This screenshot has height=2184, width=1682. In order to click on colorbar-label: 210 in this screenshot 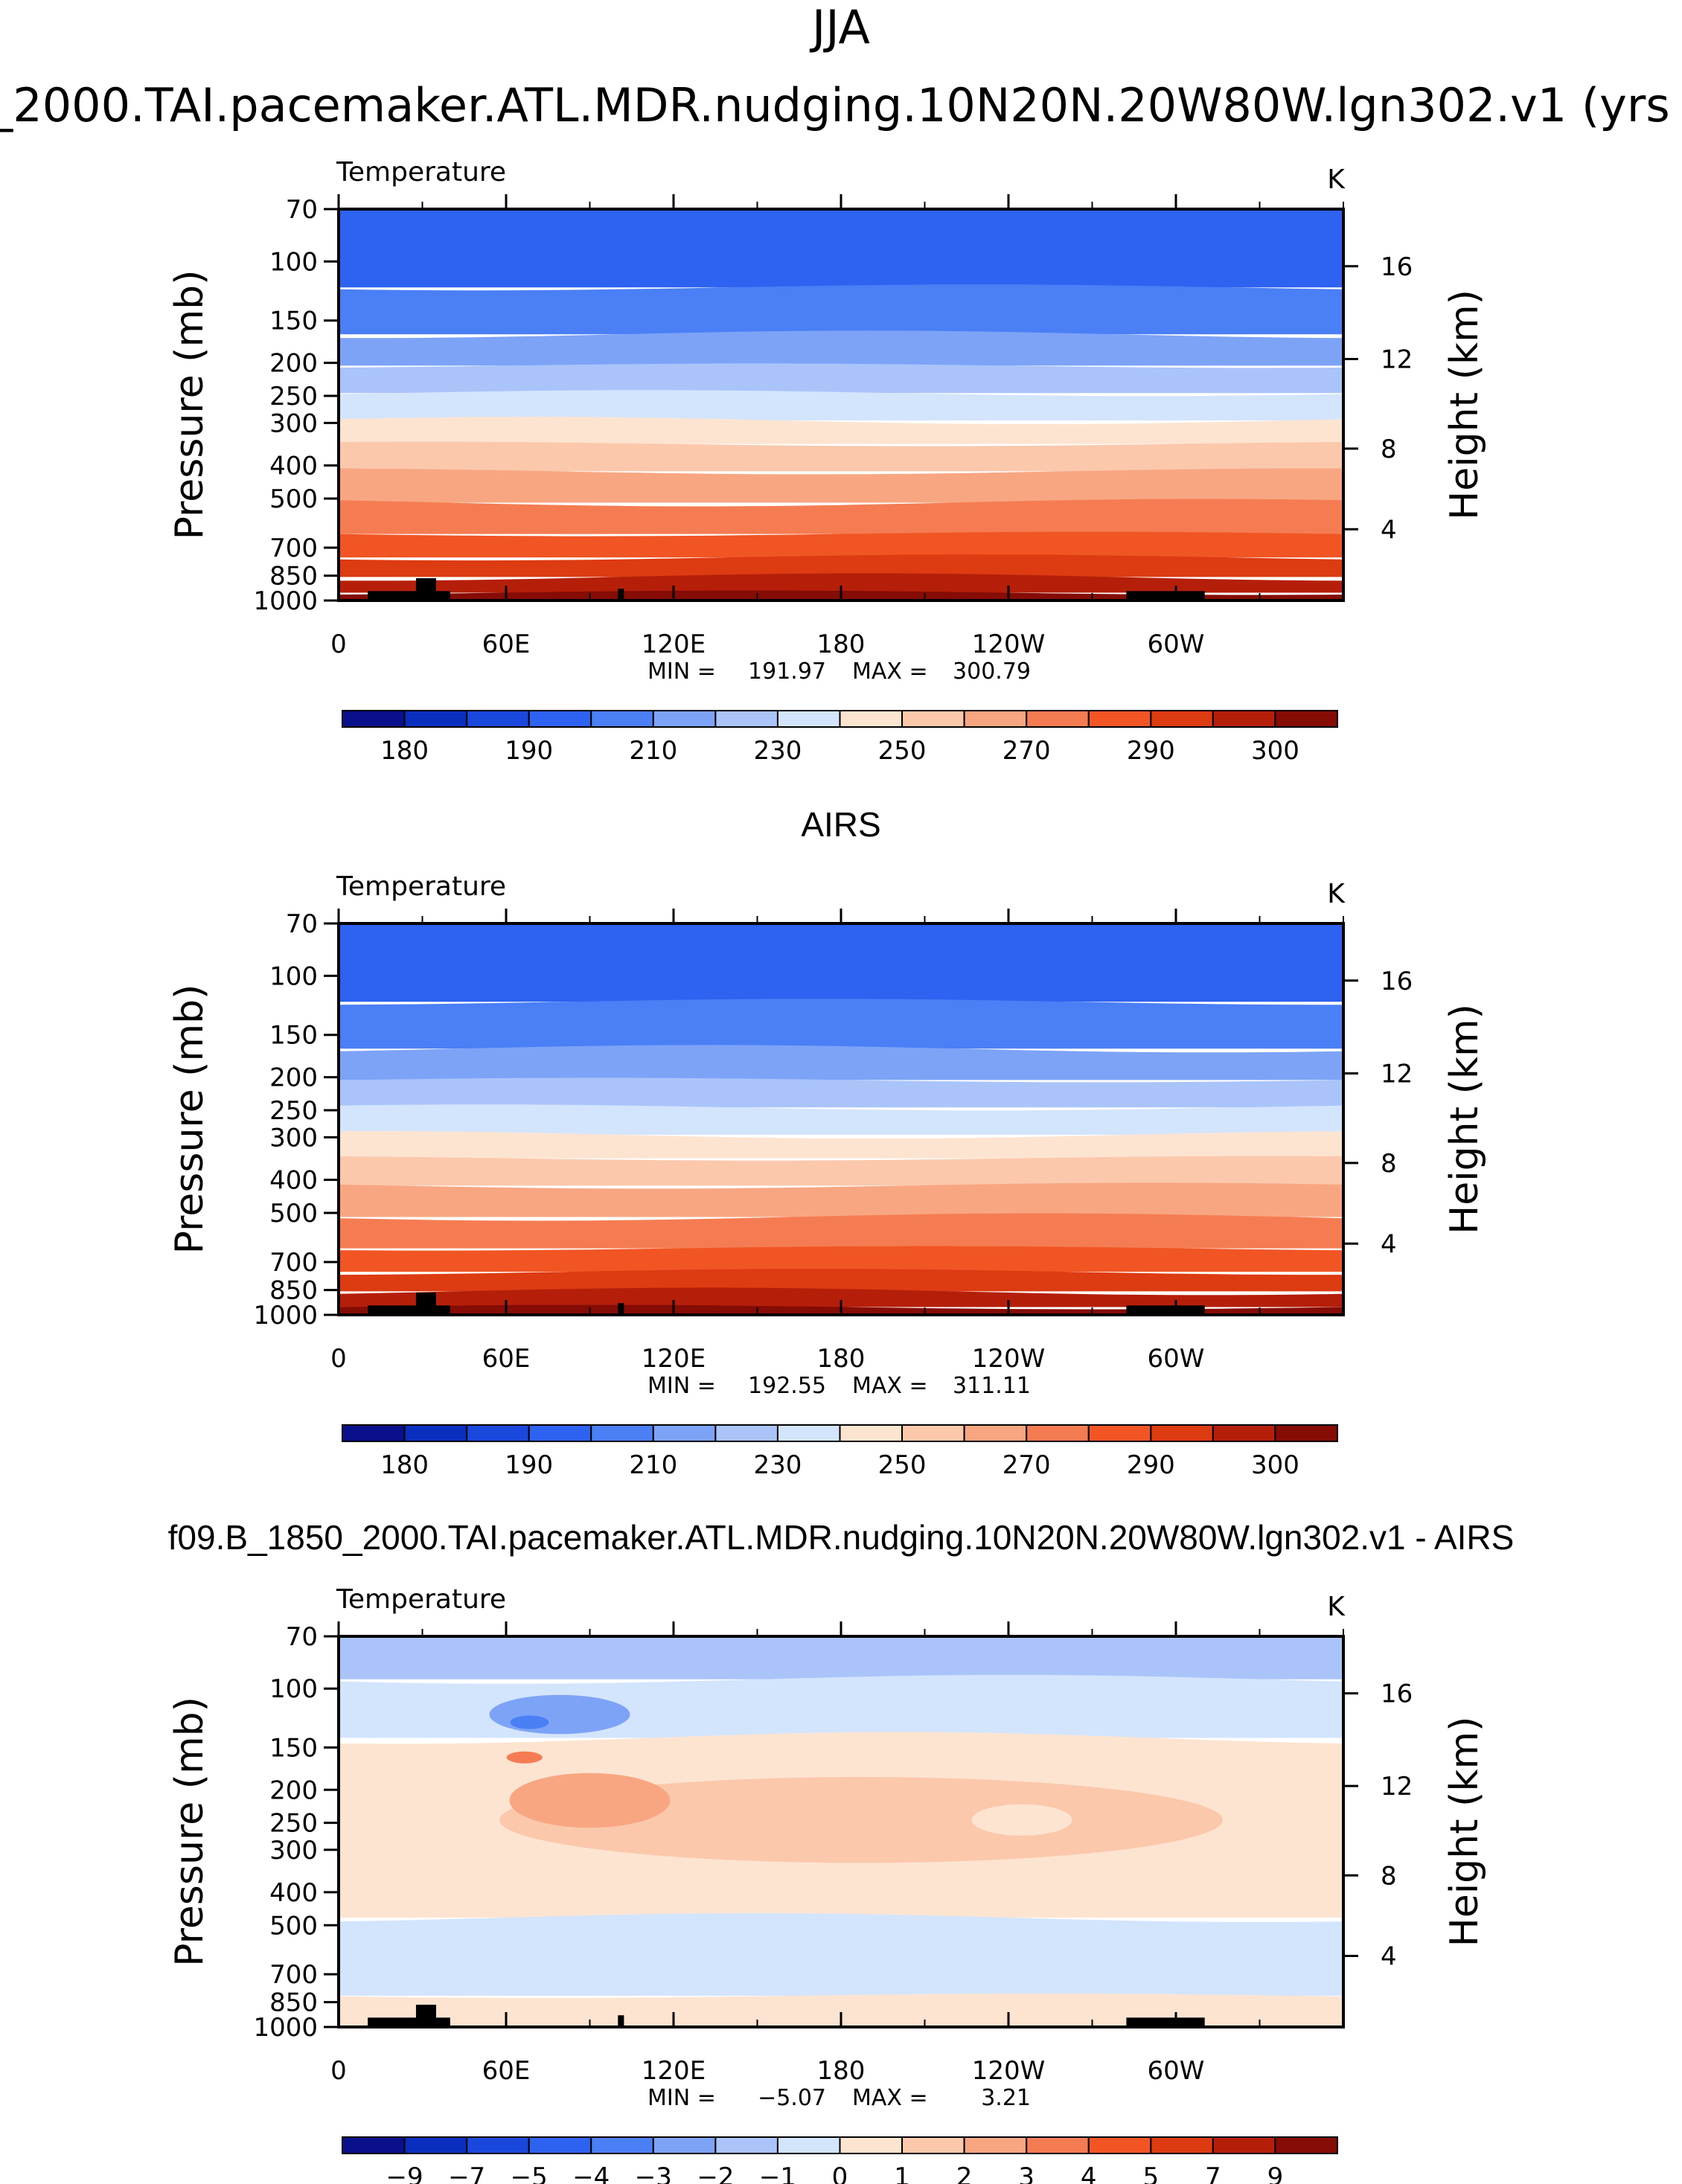, I will do `click(653, 1465)`.